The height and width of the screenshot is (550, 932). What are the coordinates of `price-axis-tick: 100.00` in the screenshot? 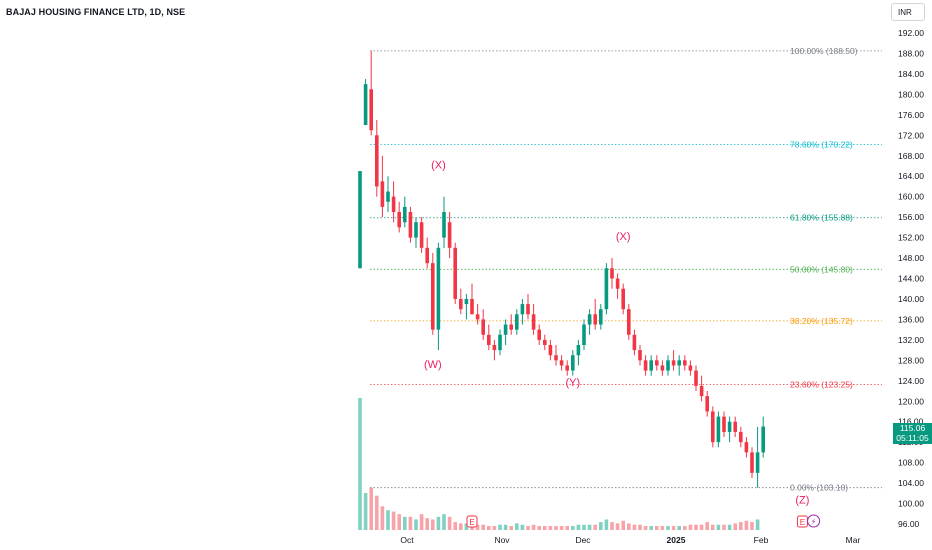 It's located at (911, 504).